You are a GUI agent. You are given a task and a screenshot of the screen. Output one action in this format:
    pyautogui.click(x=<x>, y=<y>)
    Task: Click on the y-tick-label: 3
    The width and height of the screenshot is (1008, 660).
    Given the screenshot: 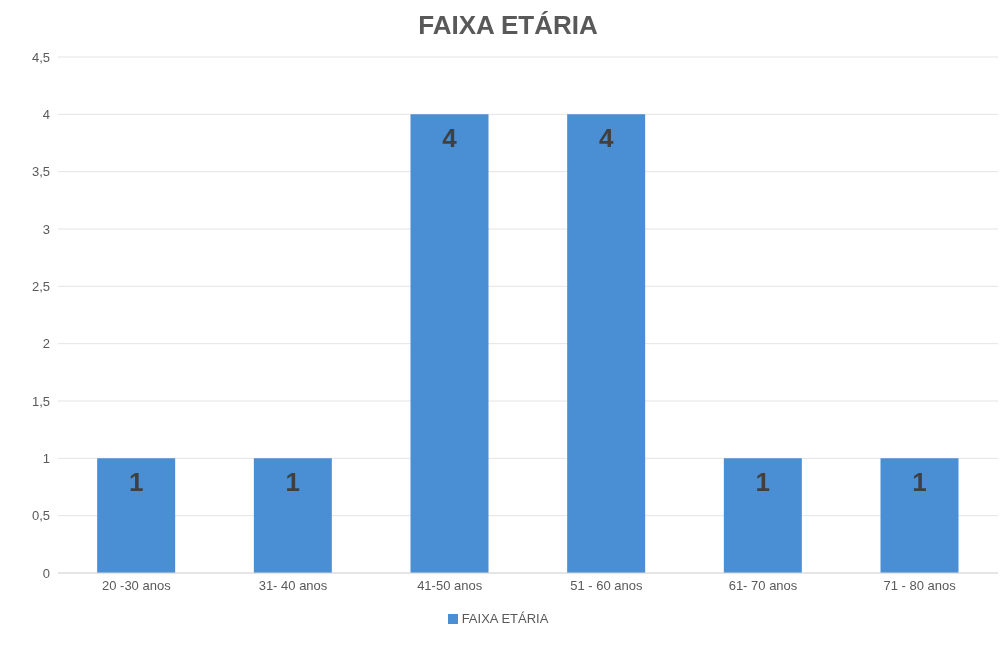 What is the action you would take?
    pyautogui.click(x=46, y=229)
    